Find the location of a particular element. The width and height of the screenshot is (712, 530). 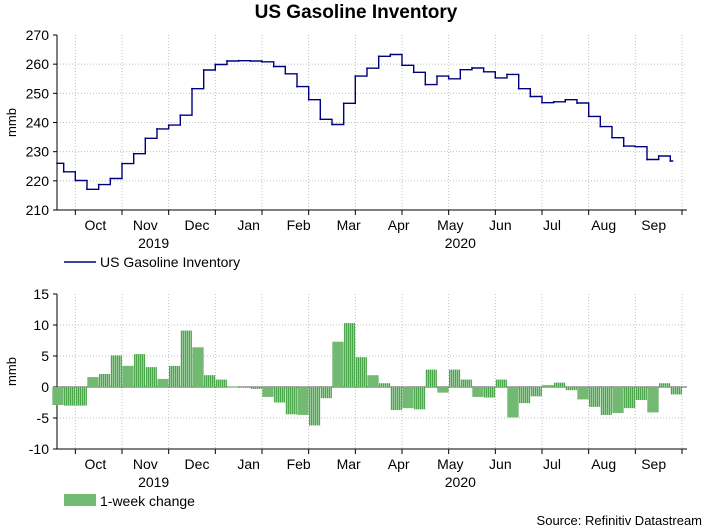

top-month-label: Sep is located at coordinates (653, 225).